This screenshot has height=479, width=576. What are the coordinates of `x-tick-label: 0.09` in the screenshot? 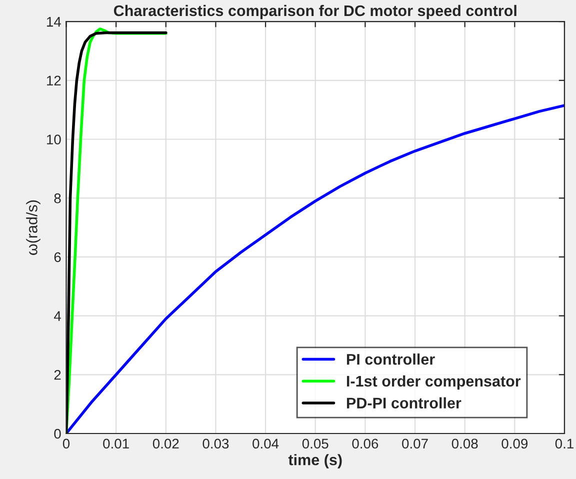 It's located at (515, 443).